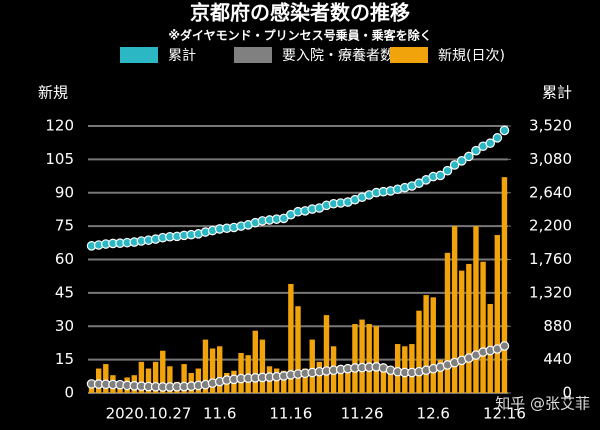 This screenshot has height=430, width=600. Describe the element at coordinates (53, 93) in the screenshot. I see `y-axis-title: 新規` at that location.